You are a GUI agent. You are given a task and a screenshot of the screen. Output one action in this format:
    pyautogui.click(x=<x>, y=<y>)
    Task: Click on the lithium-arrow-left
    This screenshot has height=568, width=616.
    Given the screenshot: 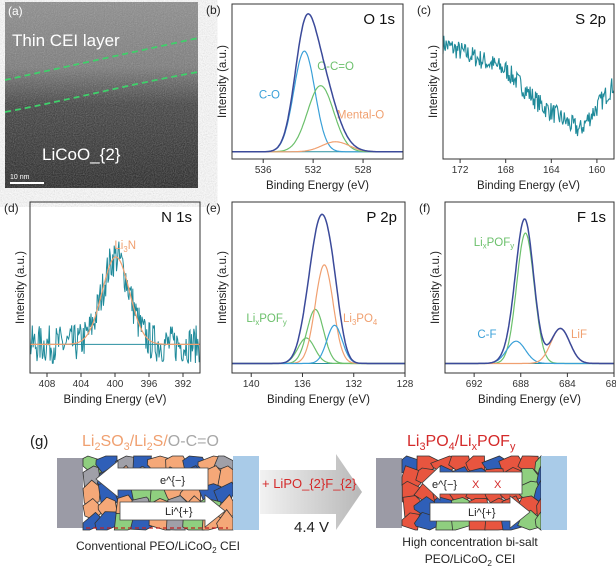 What is the action you would take?
    pyautogui.click(x=172, y=511)
    